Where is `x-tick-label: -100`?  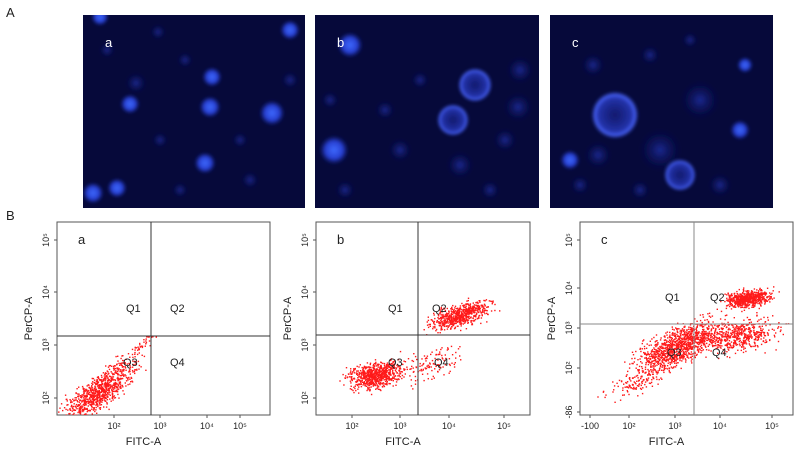 x-tick-label: -100 is located at coordinates (590, 426).